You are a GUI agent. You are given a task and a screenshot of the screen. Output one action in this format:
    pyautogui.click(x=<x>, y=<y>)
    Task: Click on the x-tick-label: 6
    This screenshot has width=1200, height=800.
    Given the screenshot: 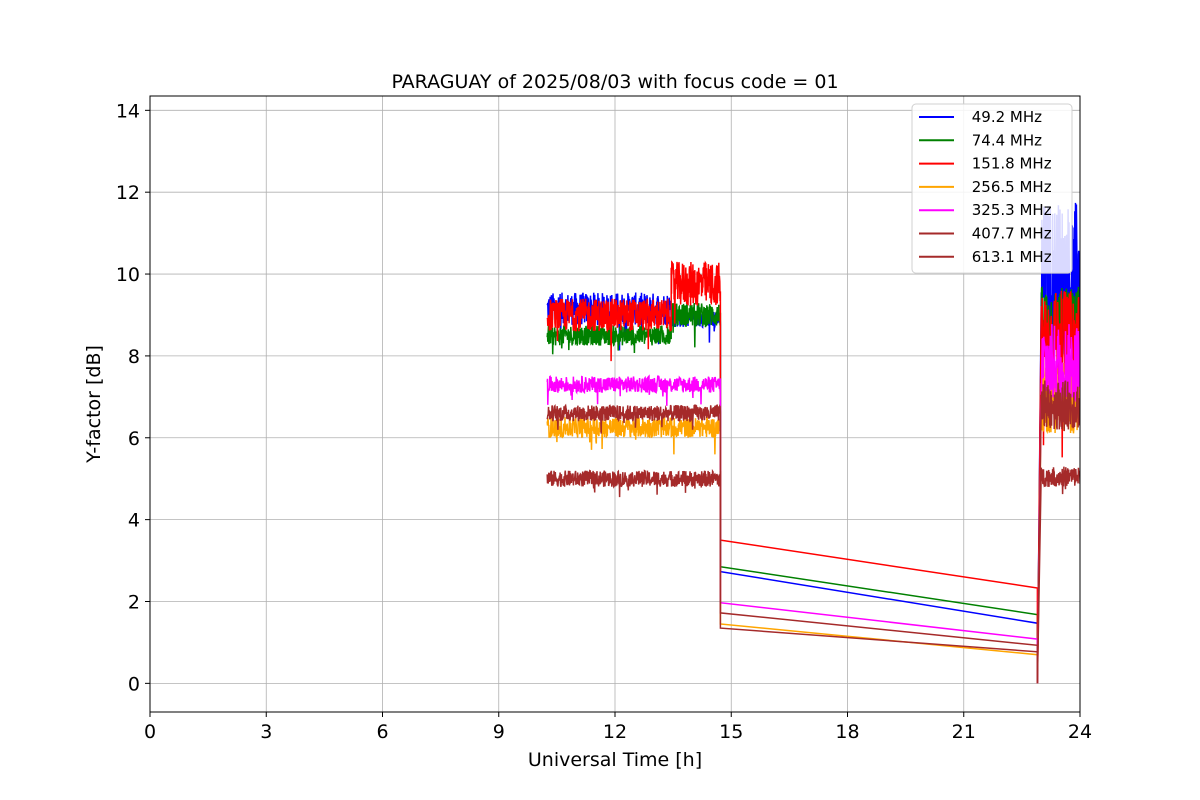 What is the action you would take?
    pyautogui.click(x=382, y=732)
    